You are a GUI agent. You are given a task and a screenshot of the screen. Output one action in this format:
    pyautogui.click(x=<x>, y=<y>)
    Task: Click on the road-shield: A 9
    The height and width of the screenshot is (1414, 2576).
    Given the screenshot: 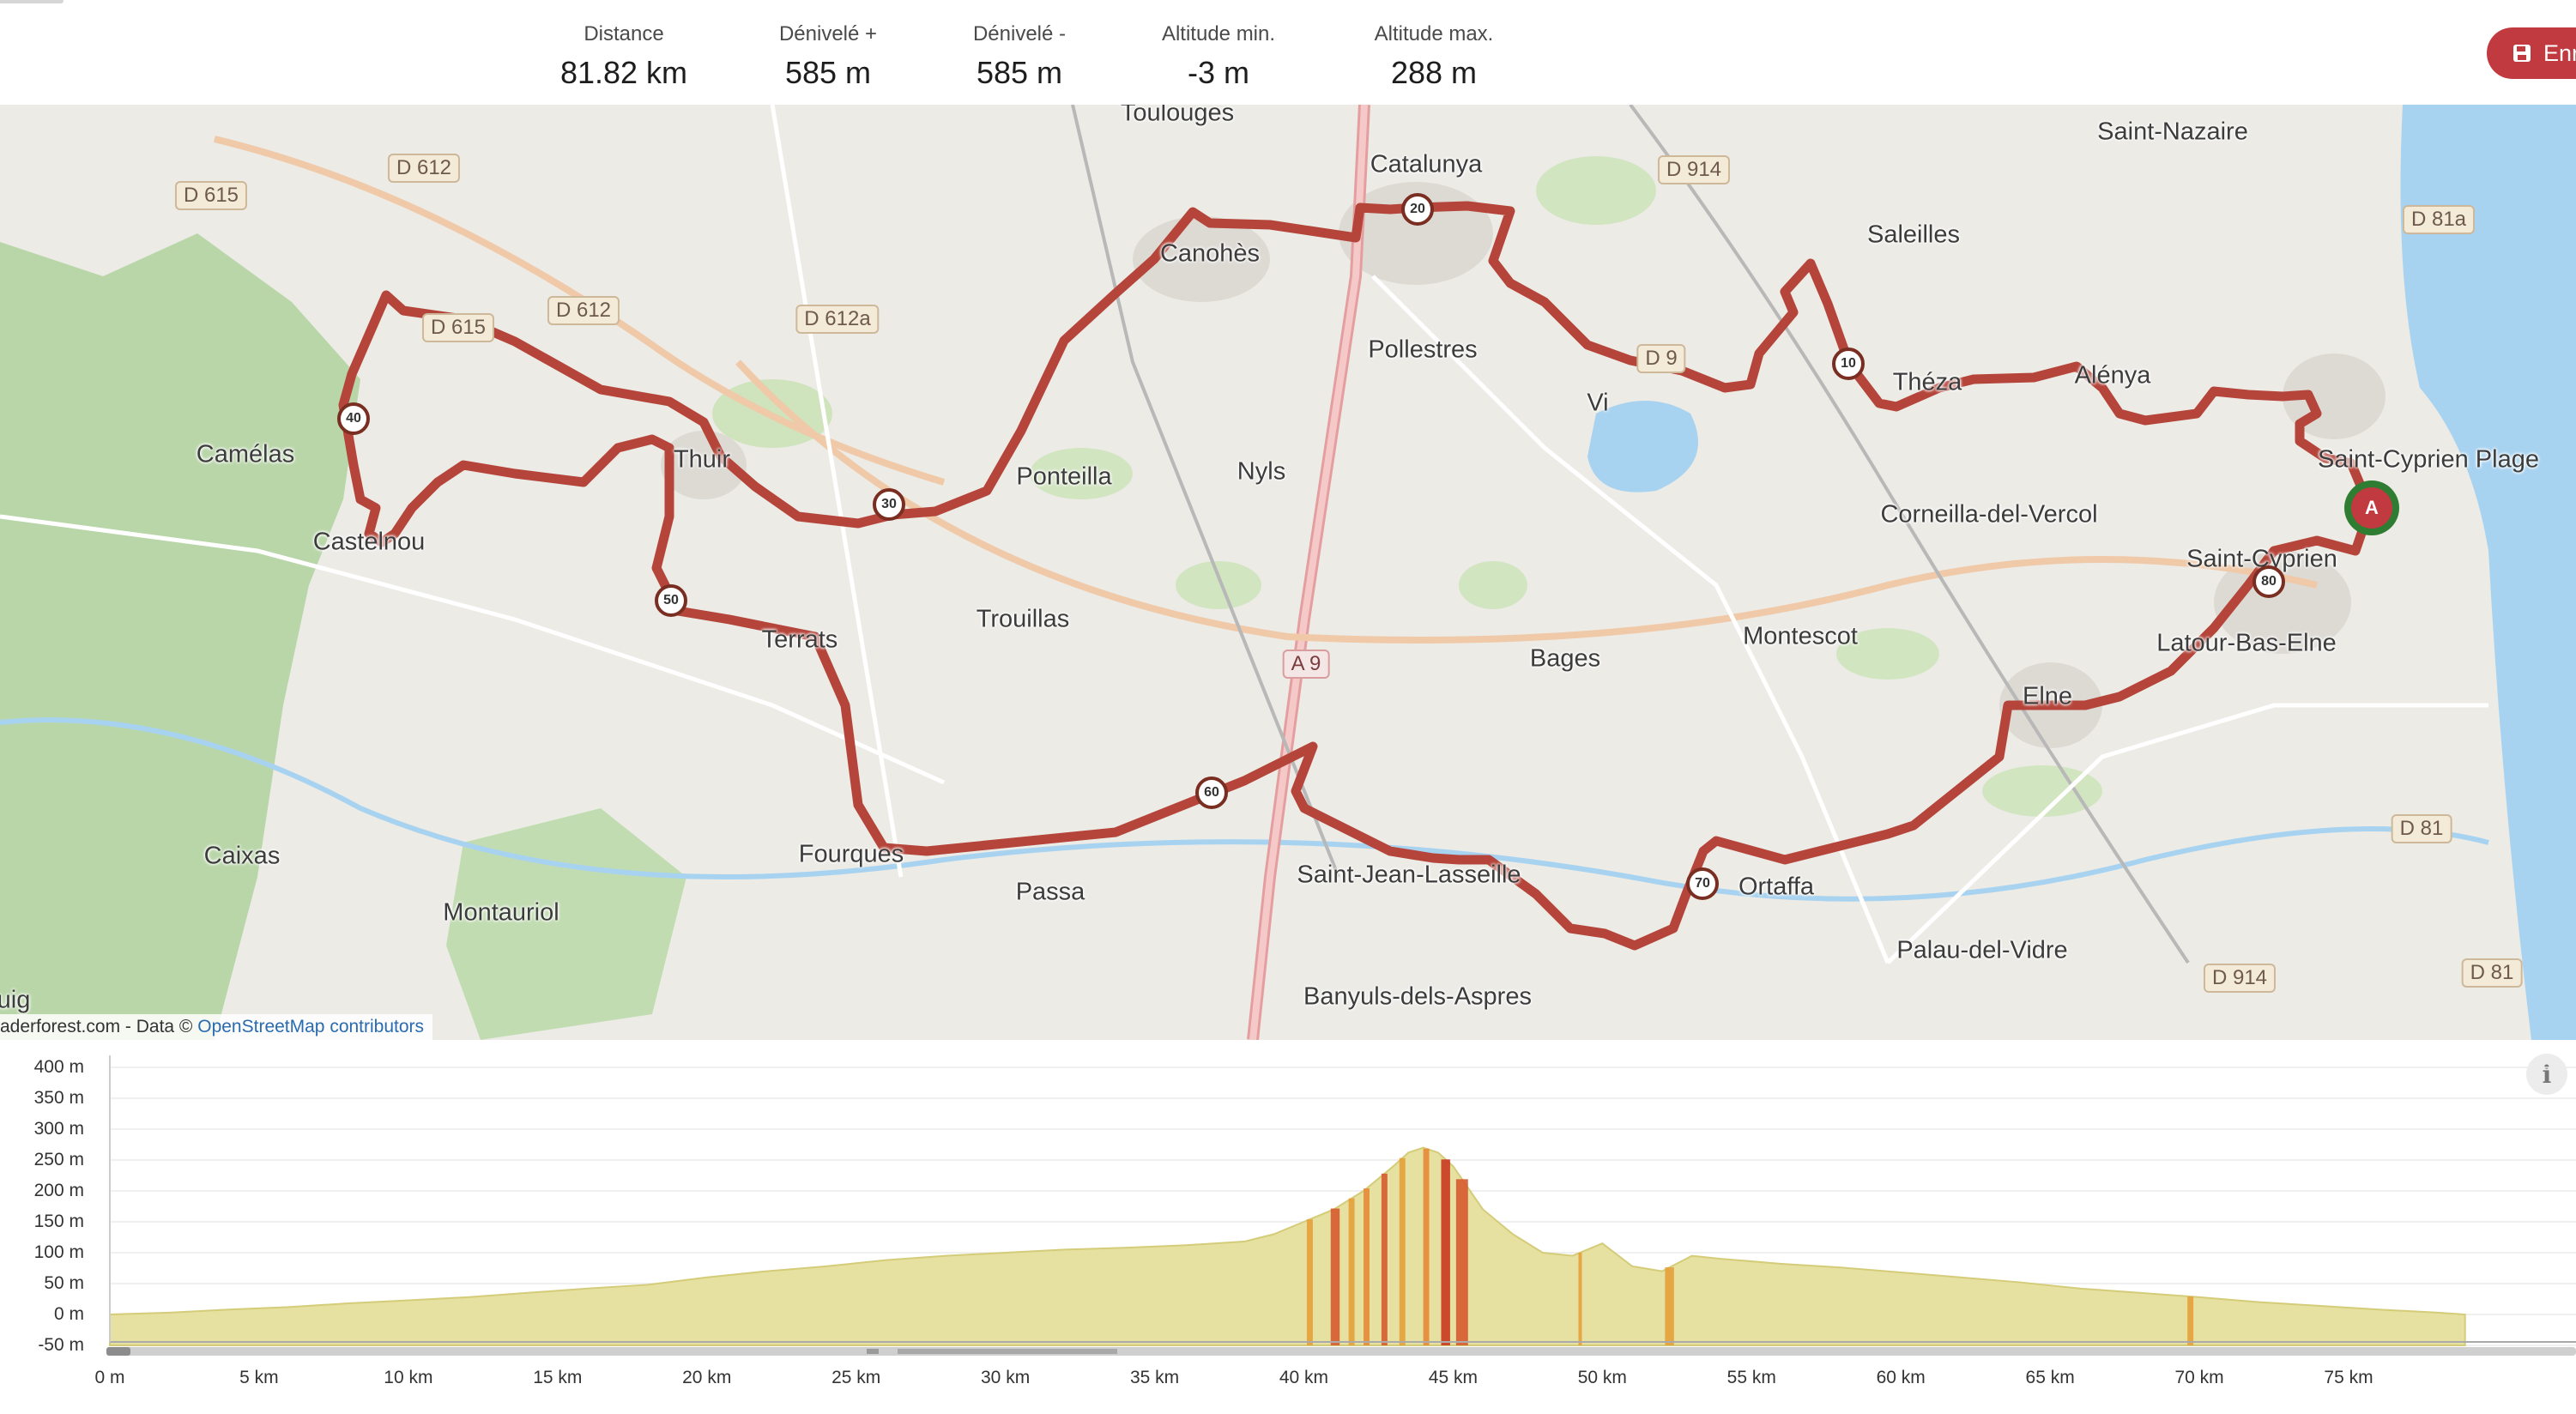 What is the action you would take?
    pyautogui.click(x=1306, y=664)
    